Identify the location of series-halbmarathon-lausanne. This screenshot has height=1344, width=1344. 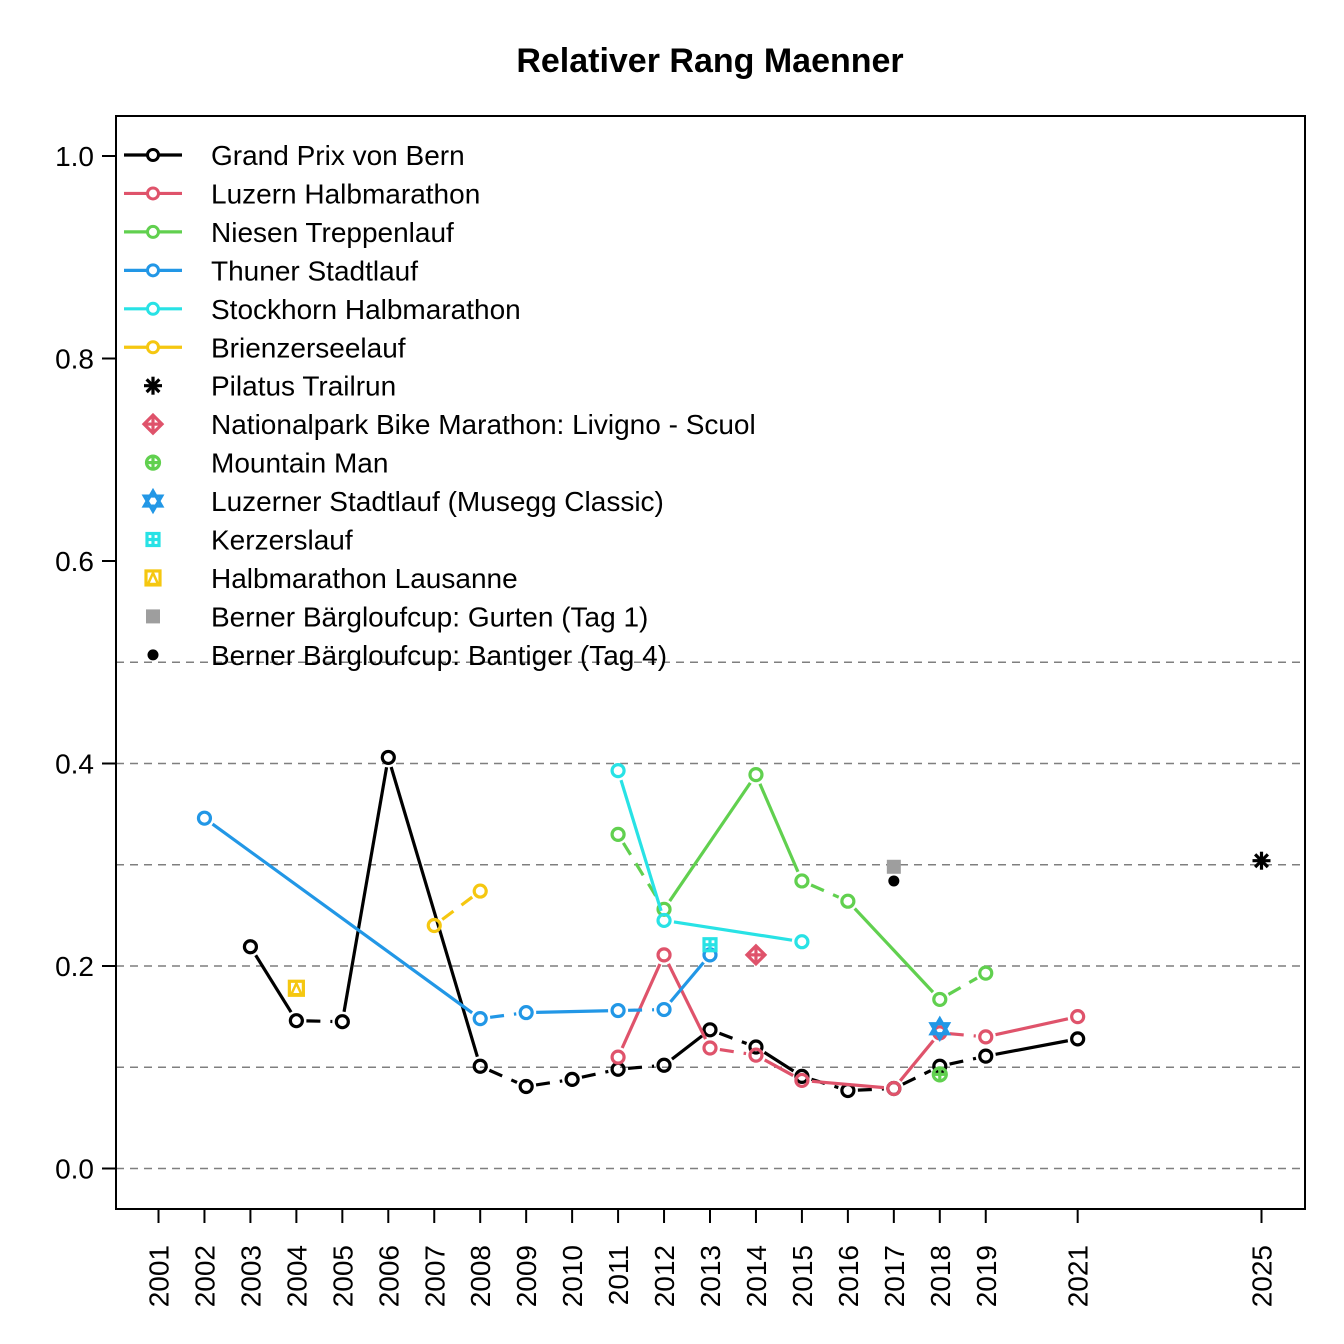
(296, 988).